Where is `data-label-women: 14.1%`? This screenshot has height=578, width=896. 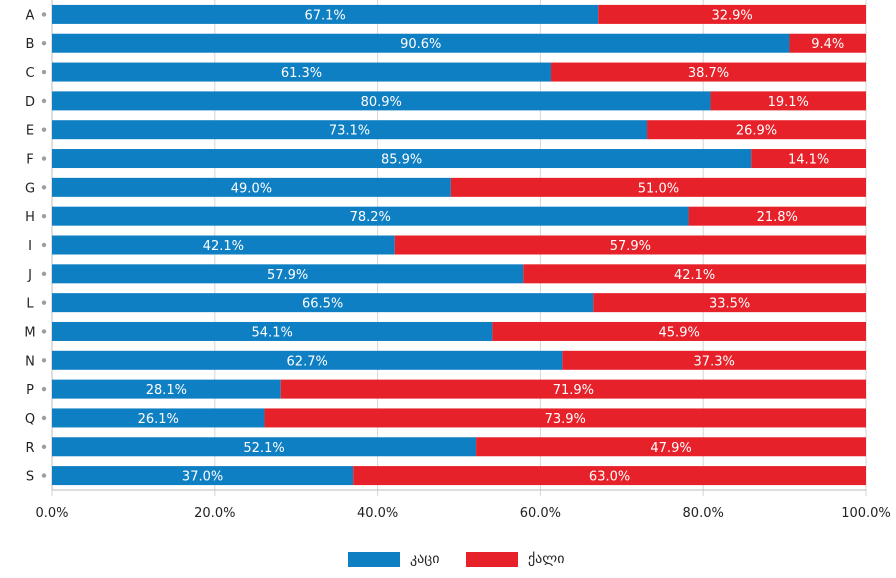 data-label-women: 14.1% is located at coordinates (808, 160).